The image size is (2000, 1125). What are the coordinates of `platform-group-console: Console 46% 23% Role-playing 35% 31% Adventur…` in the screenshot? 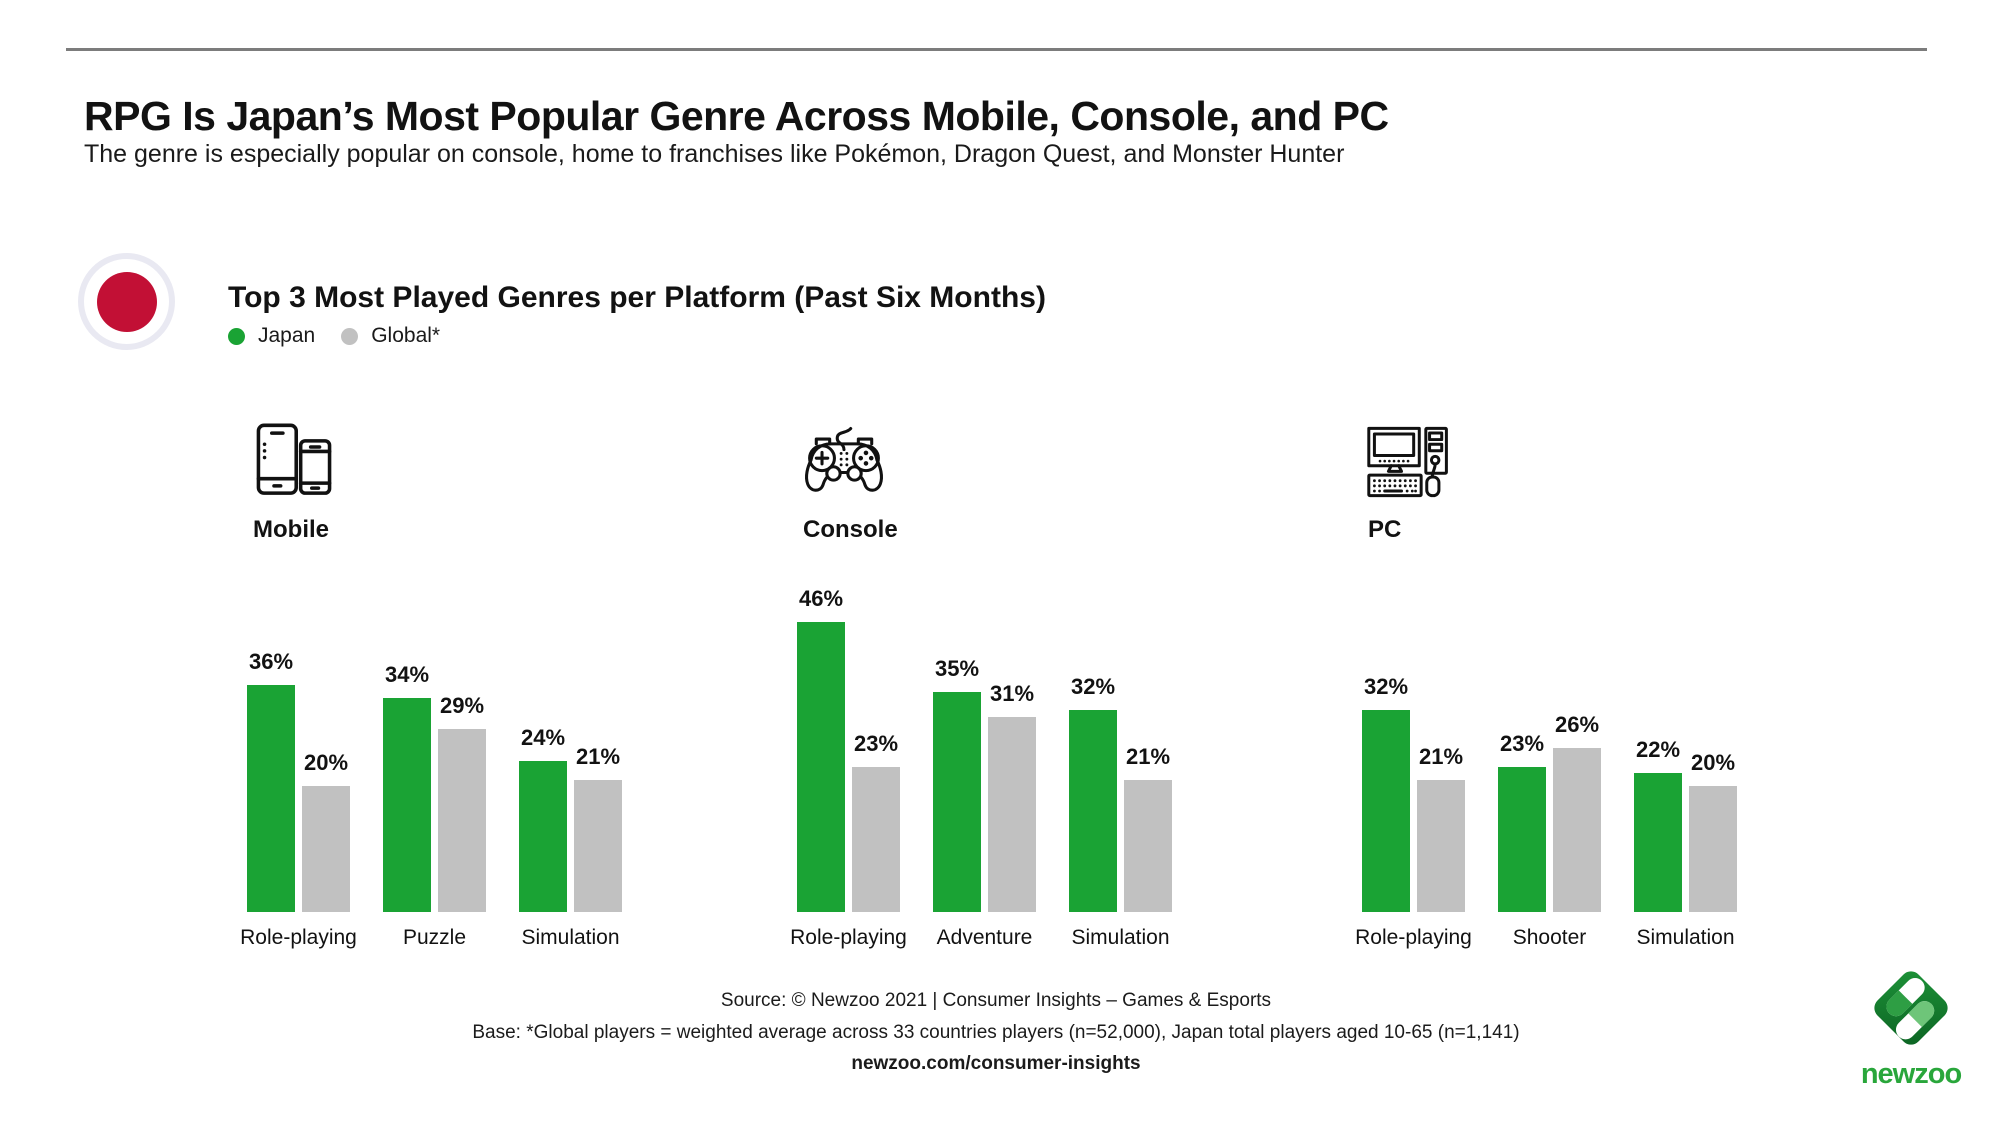 It's located at (1008, 730).